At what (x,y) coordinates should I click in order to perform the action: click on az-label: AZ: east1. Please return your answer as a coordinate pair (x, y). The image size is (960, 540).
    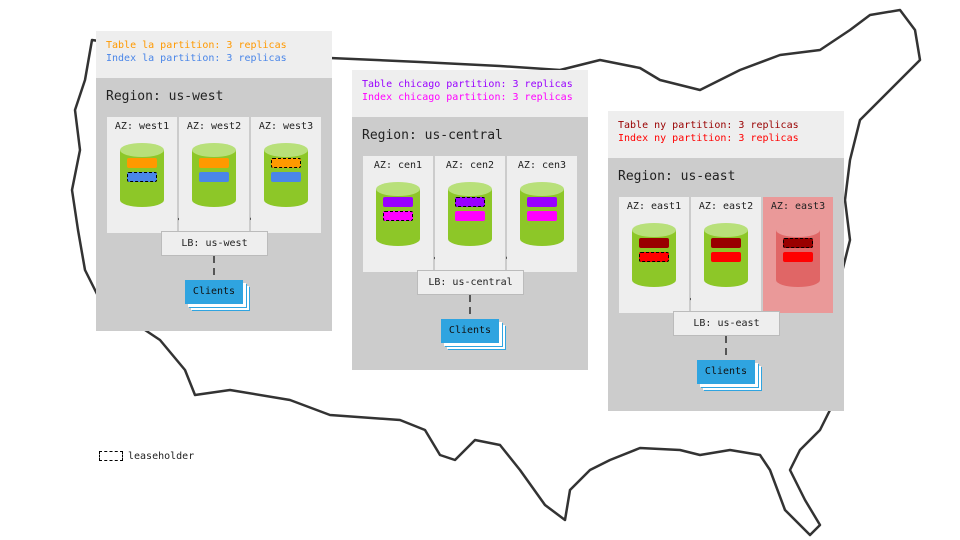
    Looking at the image, I should click on (654, 206).